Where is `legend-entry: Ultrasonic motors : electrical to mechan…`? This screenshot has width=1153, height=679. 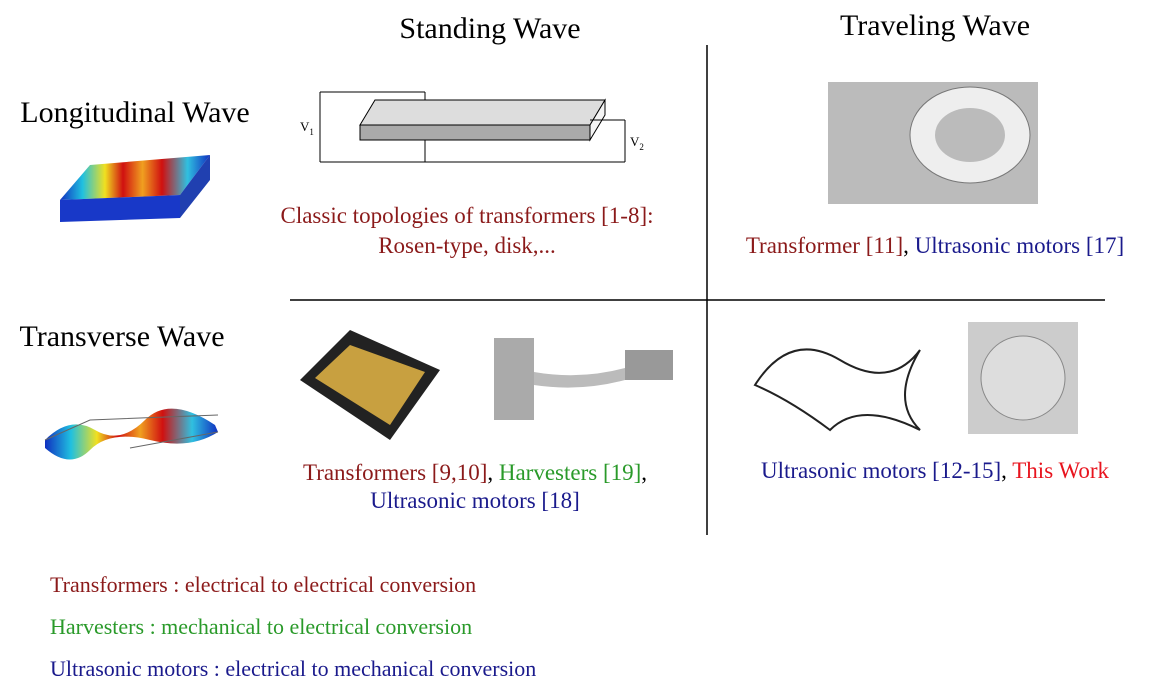
legend-entry: Ultrasonic motors : electrical to mechan… is located at coordinates (293, 667).